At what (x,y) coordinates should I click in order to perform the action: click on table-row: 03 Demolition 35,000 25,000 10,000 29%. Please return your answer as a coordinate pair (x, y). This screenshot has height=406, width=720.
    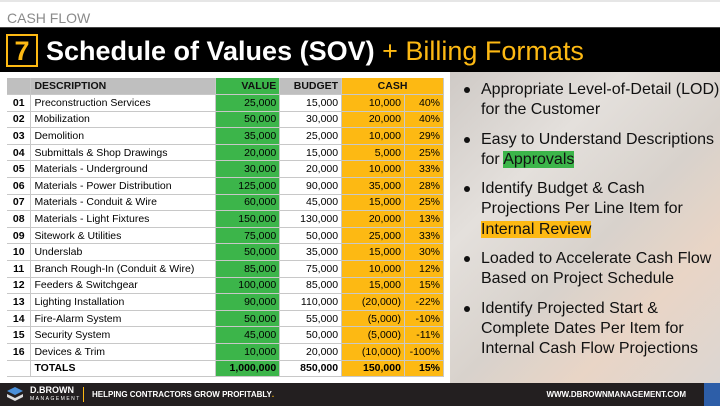
    Looking at the image, I should click on (226, 136).